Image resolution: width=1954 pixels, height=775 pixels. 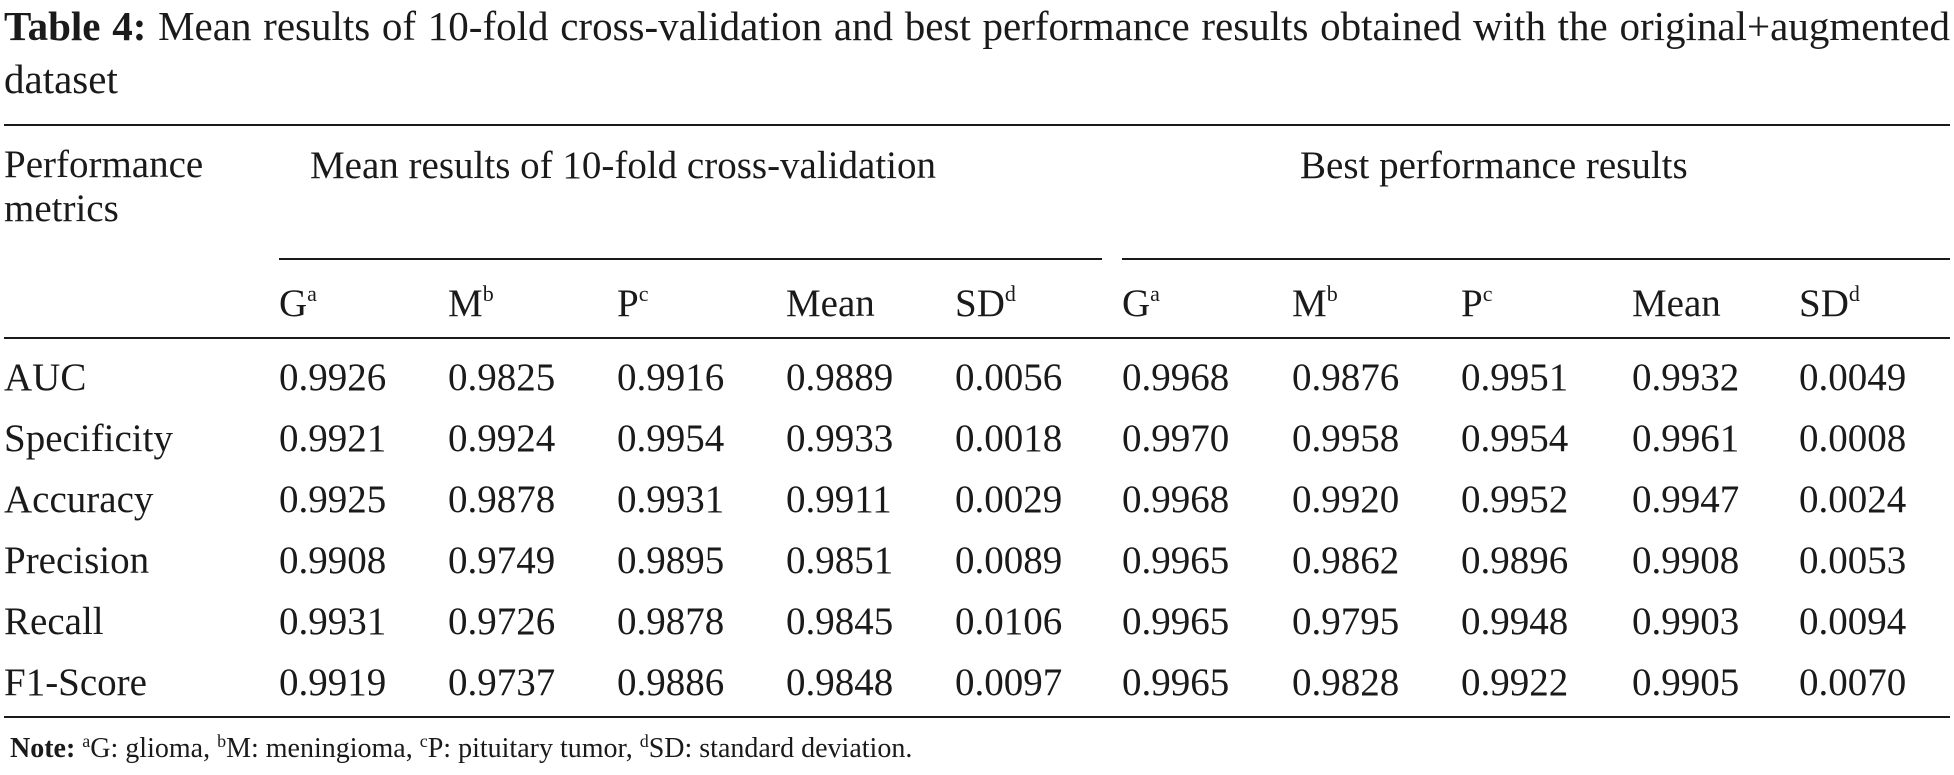 What do you see at coordinates (1176, 438) in the screenshot?
I see `table-cell: 0.9970` at bounding box center [1176, 438].